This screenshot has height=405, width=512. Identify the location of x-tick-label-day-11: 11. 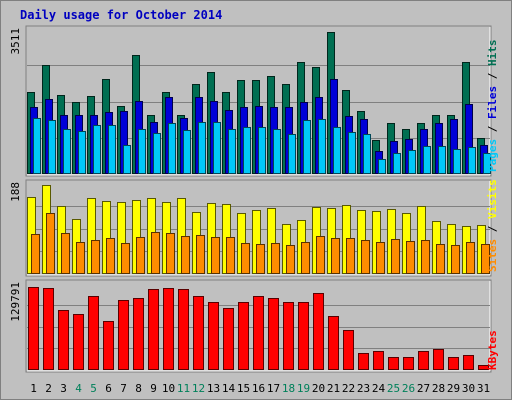
(183, 388).